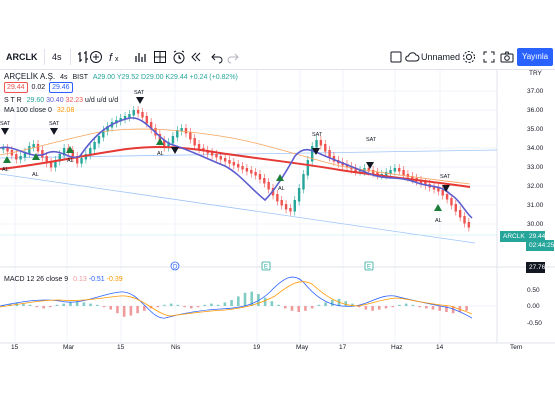  Describe the element at coordinates (80, 279) in the screenshot. I see `macd-value-1: 0.13` at that location.